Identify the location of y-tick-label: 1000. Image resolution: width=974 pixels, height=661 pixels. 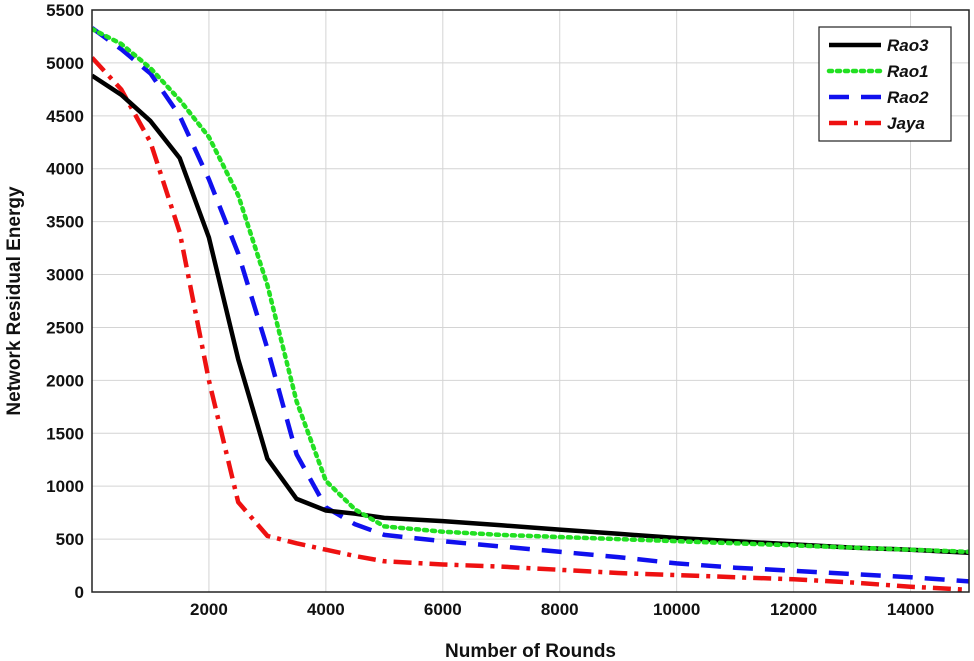
(65, 486).